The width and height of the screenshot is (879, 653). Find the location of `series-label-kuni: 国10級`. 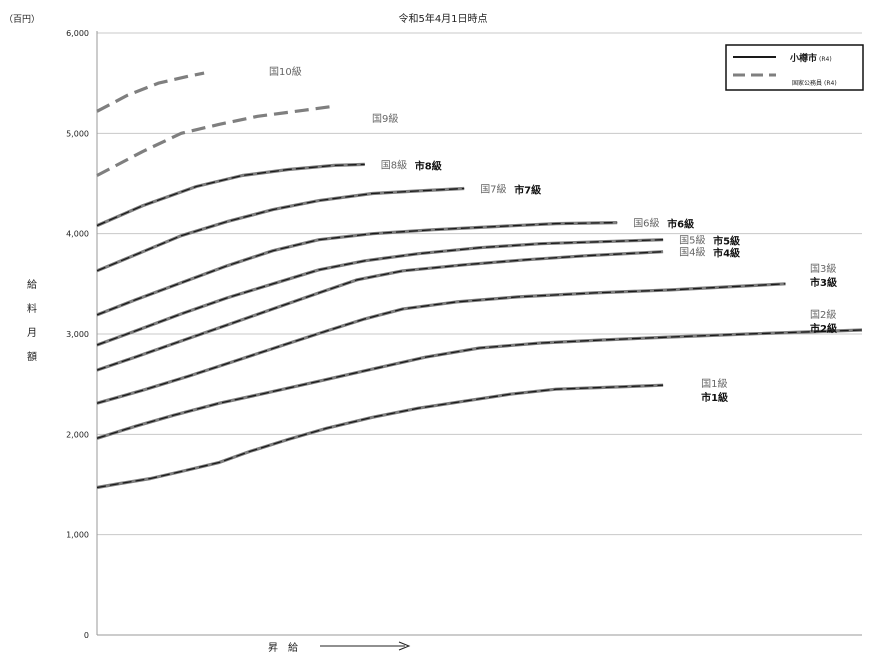

series-label-kuni: 国10級 is located at coordinates (285, 71).